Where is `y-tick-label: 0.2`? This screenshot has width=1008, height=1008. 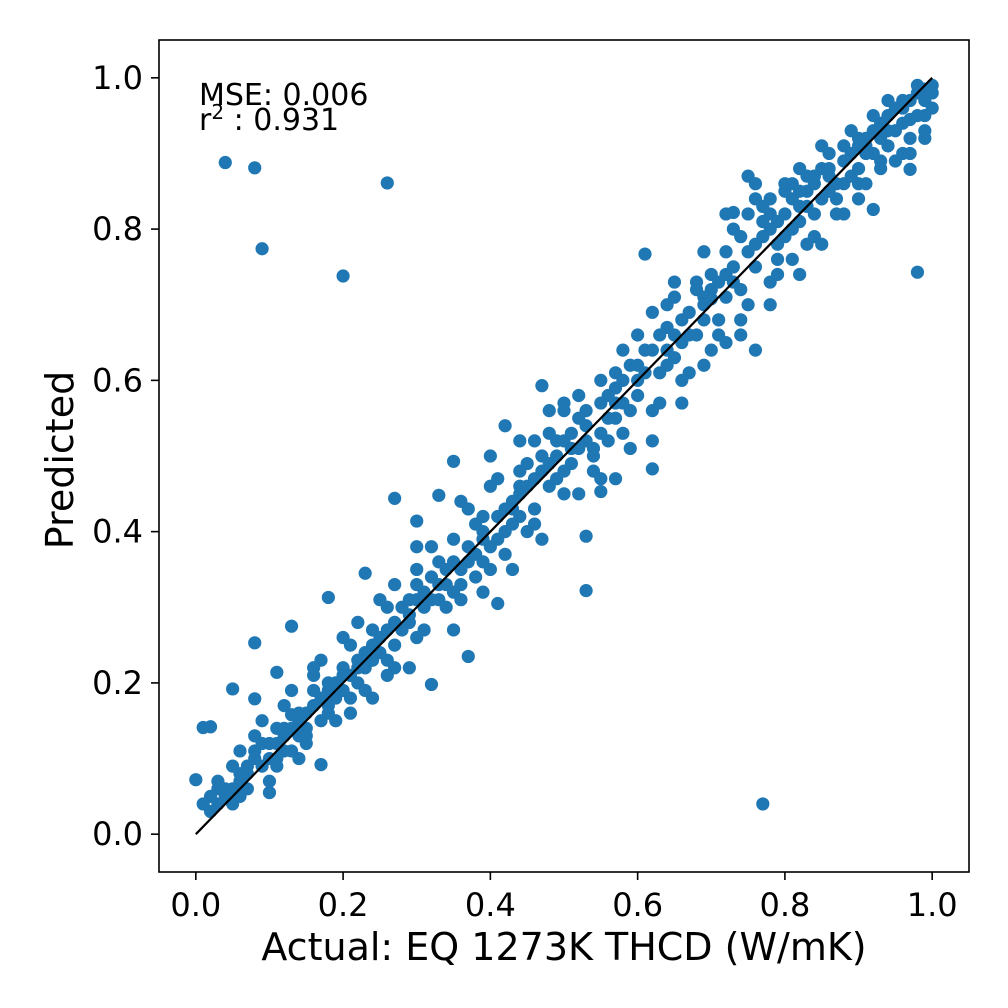 y-tick-label: 0.2 is located at coordinates (117, 683).